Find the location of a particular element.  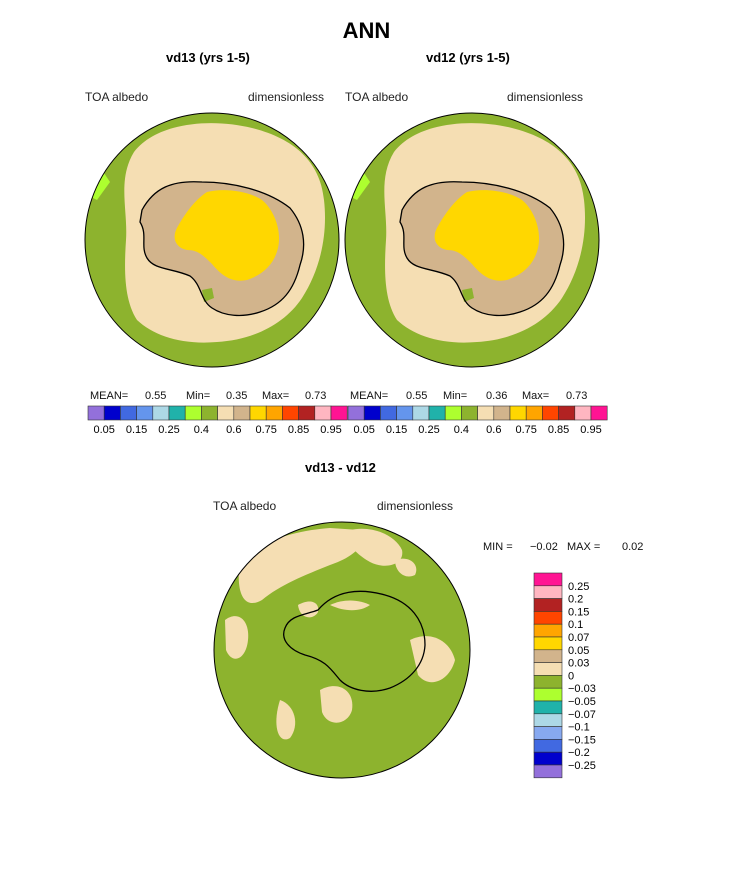

panel-1-colorbar: 0.05 0.15 0.25 0.4 0.6 0.75 0.85 0.95 is located at coordinates (217, 420).